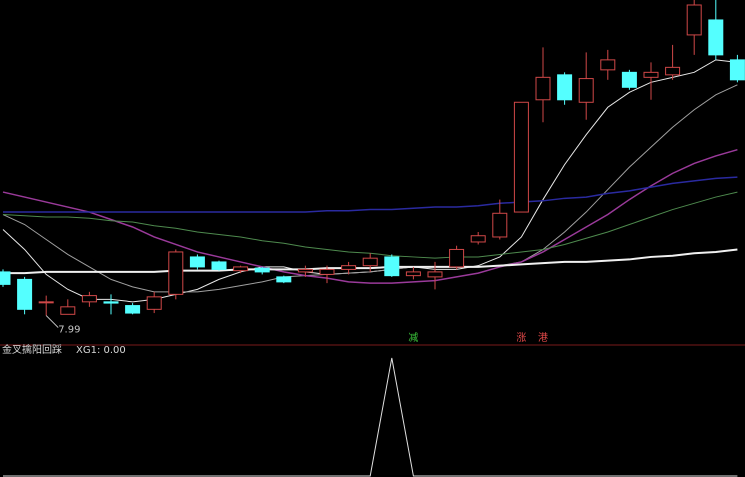 The width and height of the screenshot is (745, 477). What do you see at coordinates (69, 330) in the screenshot?
I see `low-price-label: 7.99` at bounding box center [69, 330].